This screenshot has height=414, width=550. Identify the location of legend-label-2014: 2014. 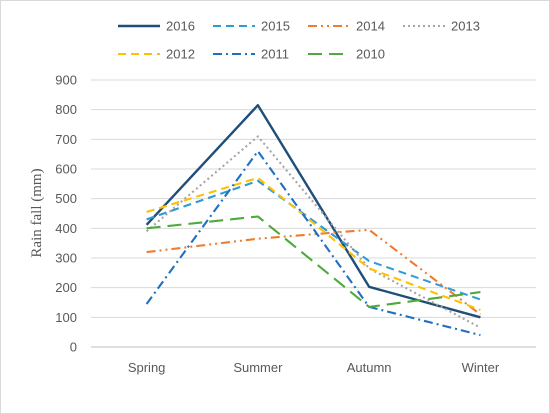
(370, 26).